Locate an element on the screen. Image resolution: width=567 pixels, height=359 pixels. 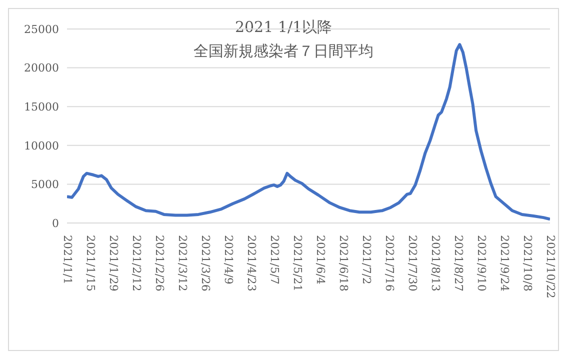
x-tick-label: 2021/2/12 is located at coordinates (137, 263).